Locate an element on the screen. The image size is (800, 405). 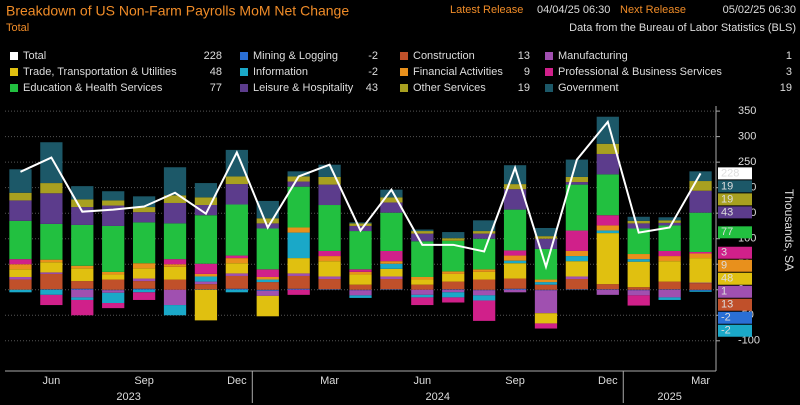
legend-value: 48 is located at coordinates (216, 72).